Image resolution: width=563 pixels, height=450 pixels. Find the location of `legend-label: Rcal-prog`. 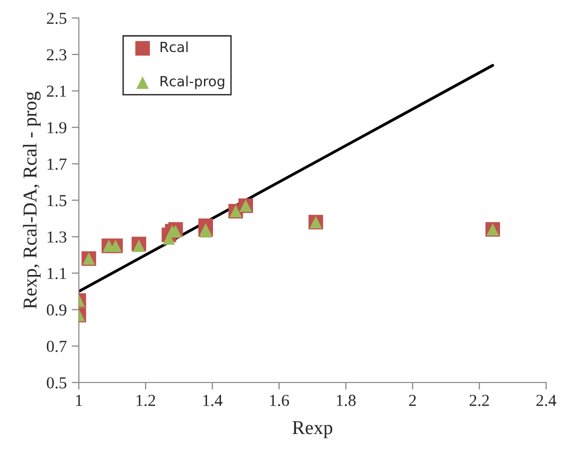

legend-label: Rcal-prog is located at coordinates (192, 83).